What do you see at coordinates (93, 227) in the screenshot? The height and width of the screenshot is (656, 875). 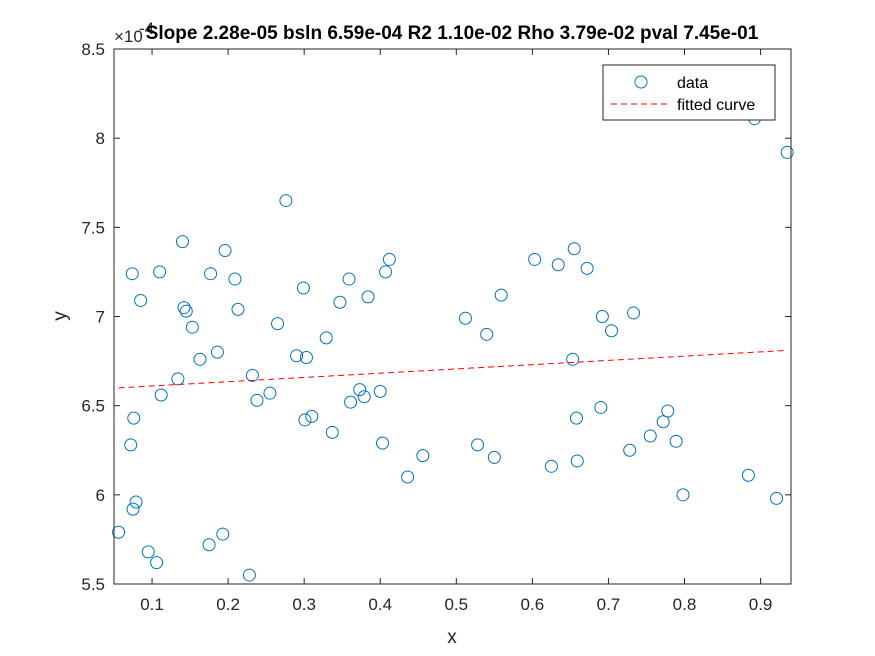 I see `y-tick-label: 7.5` at bounding box center [93, 227].